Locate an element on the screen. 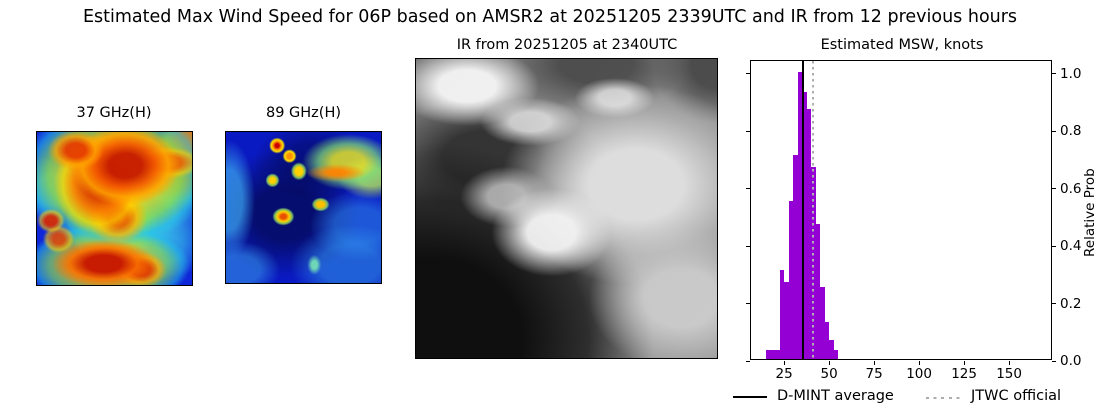 The height and width of the screenshot is (409, 1100). dmint-average-line is located at coordinates (803, 210).